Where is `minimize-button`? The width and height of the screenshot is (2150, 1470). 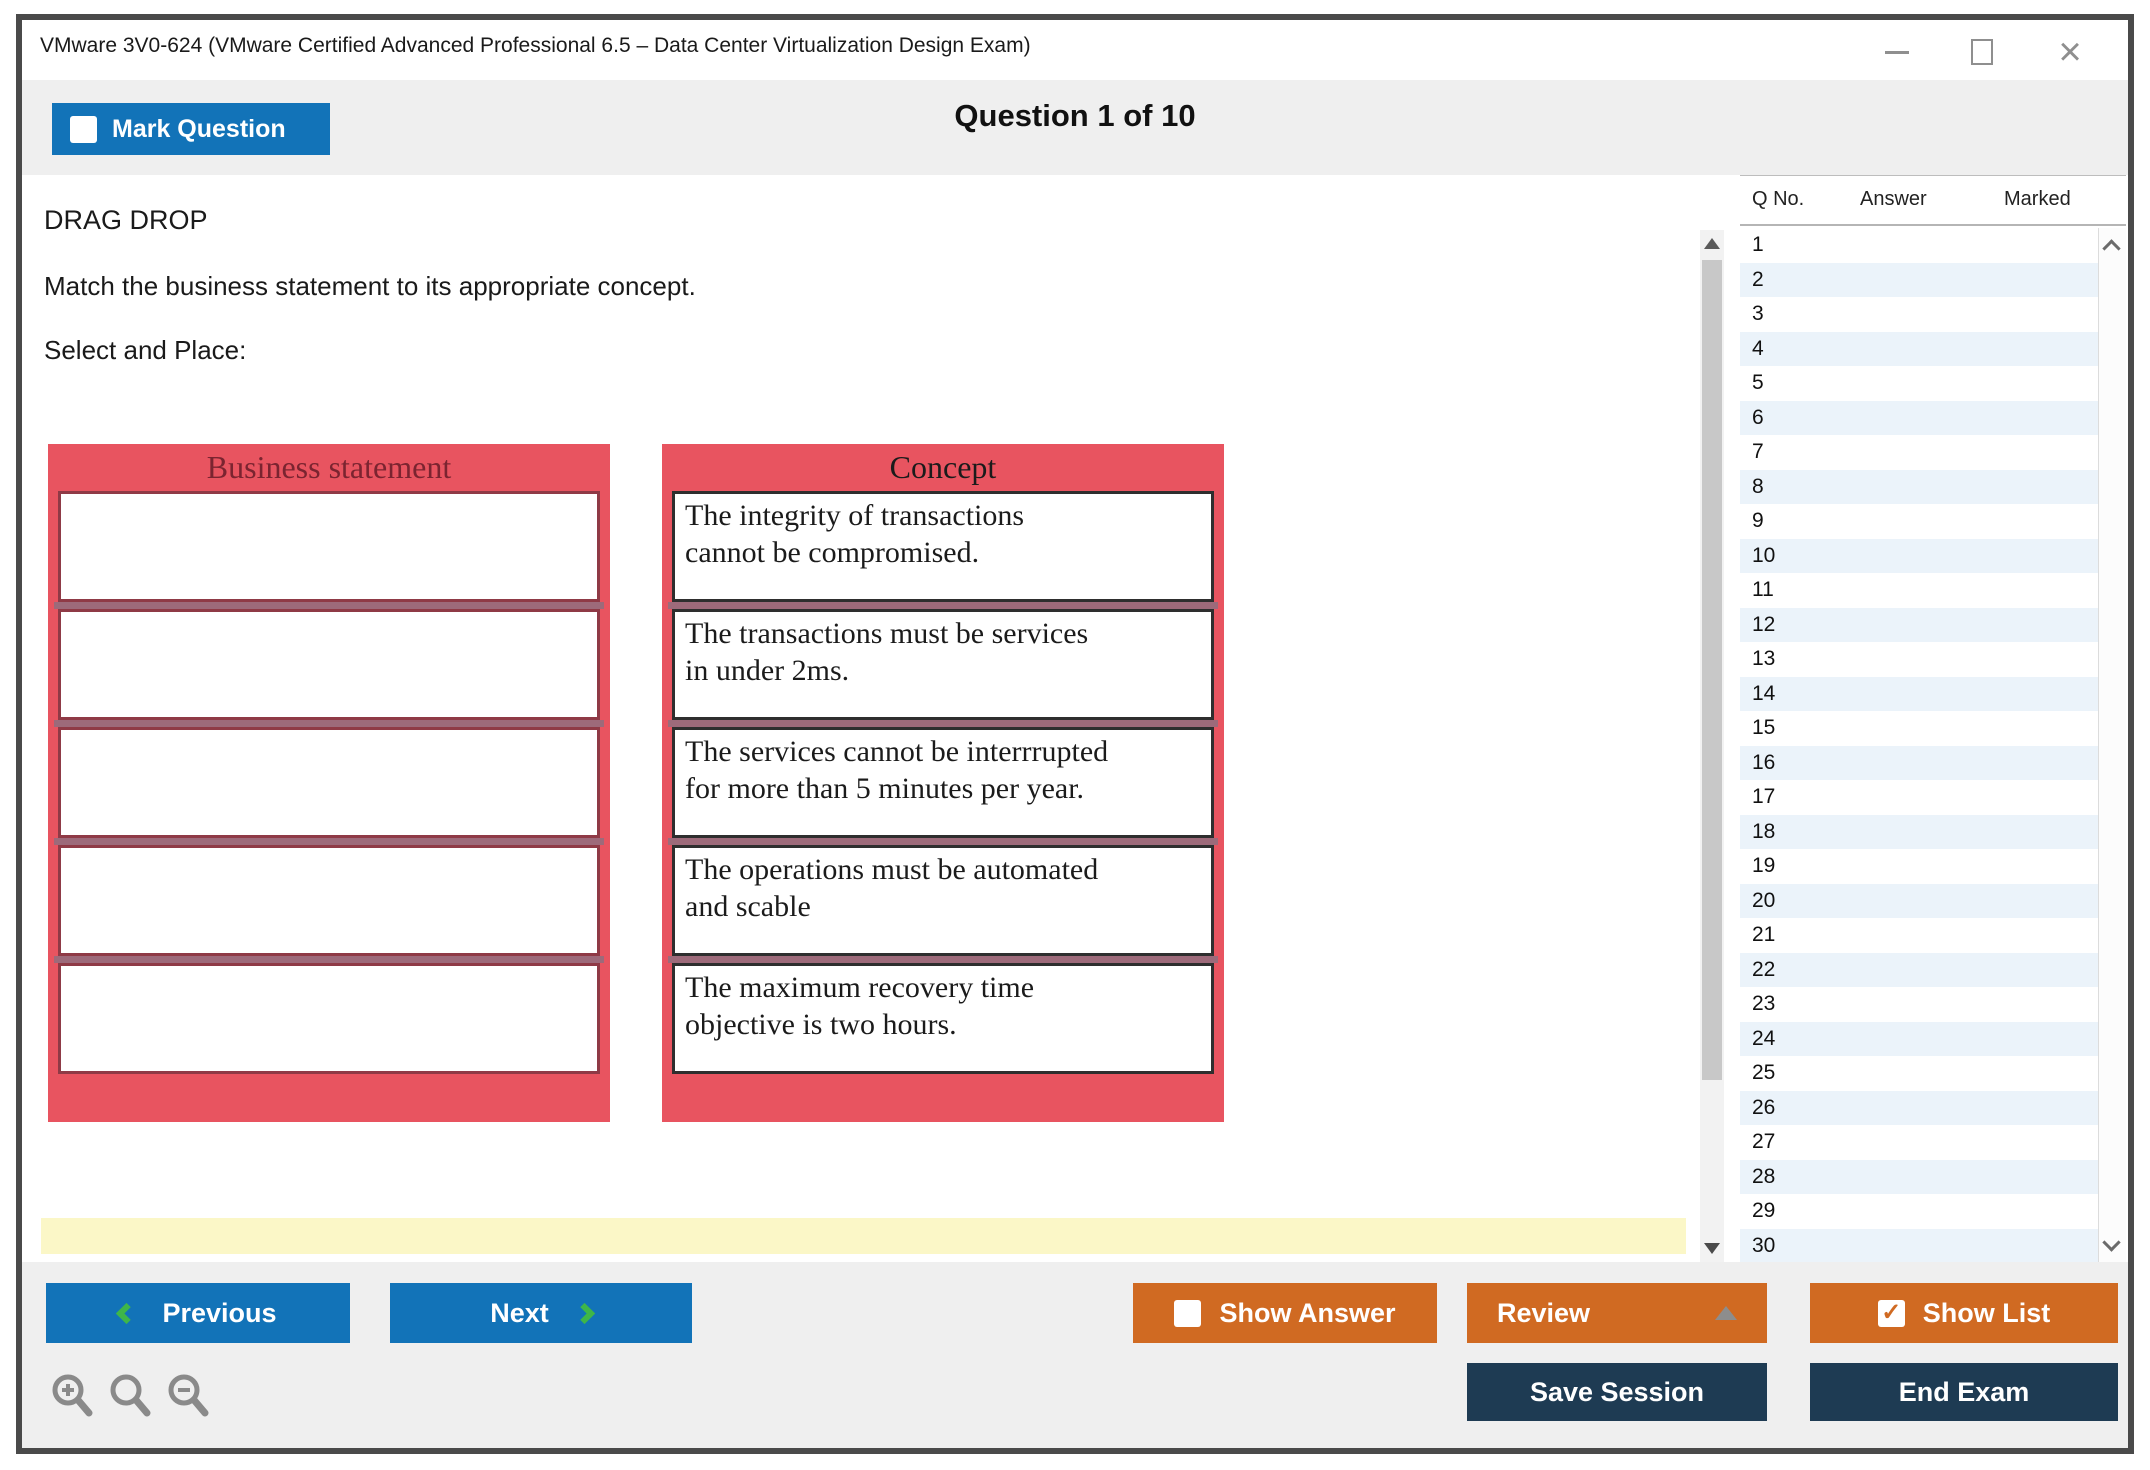 minimize-button is located at coordinates (1897, 52).